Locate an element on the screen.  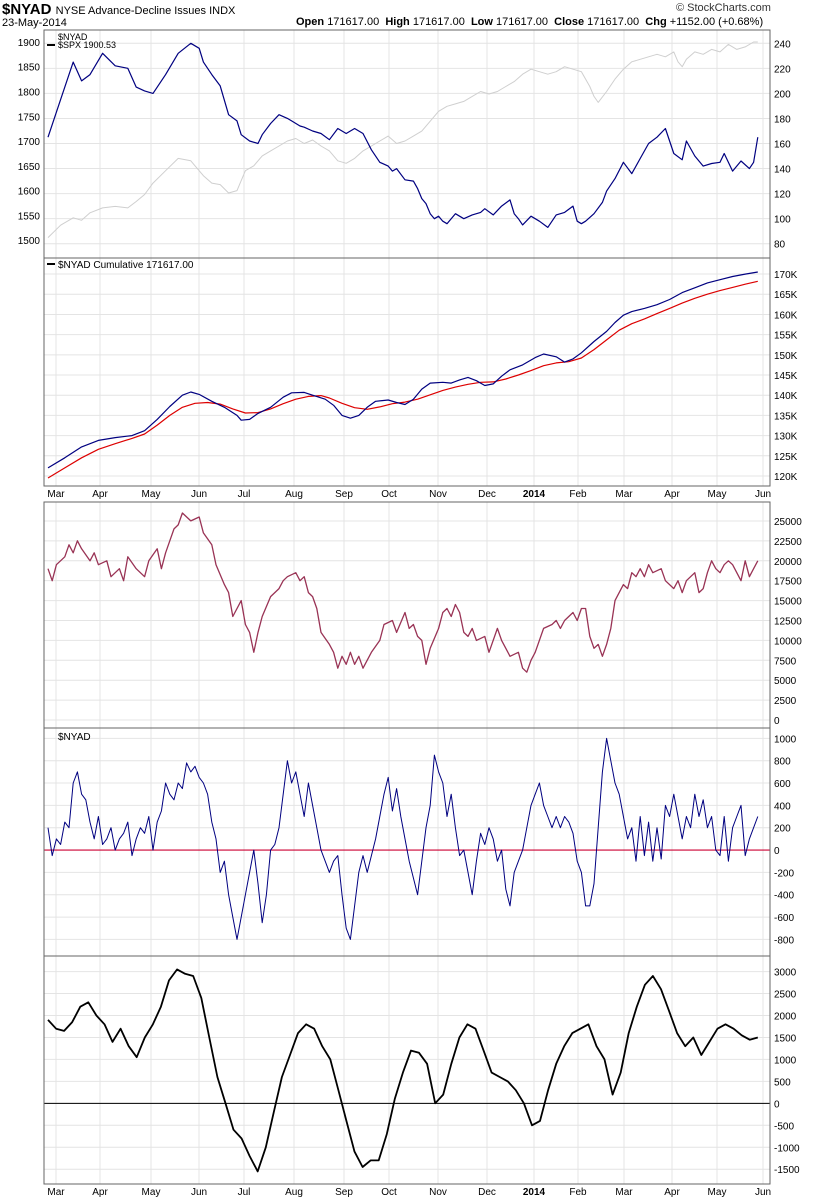
x-tick-label-4-10: 2014 is located at coordinates (534, 1192).